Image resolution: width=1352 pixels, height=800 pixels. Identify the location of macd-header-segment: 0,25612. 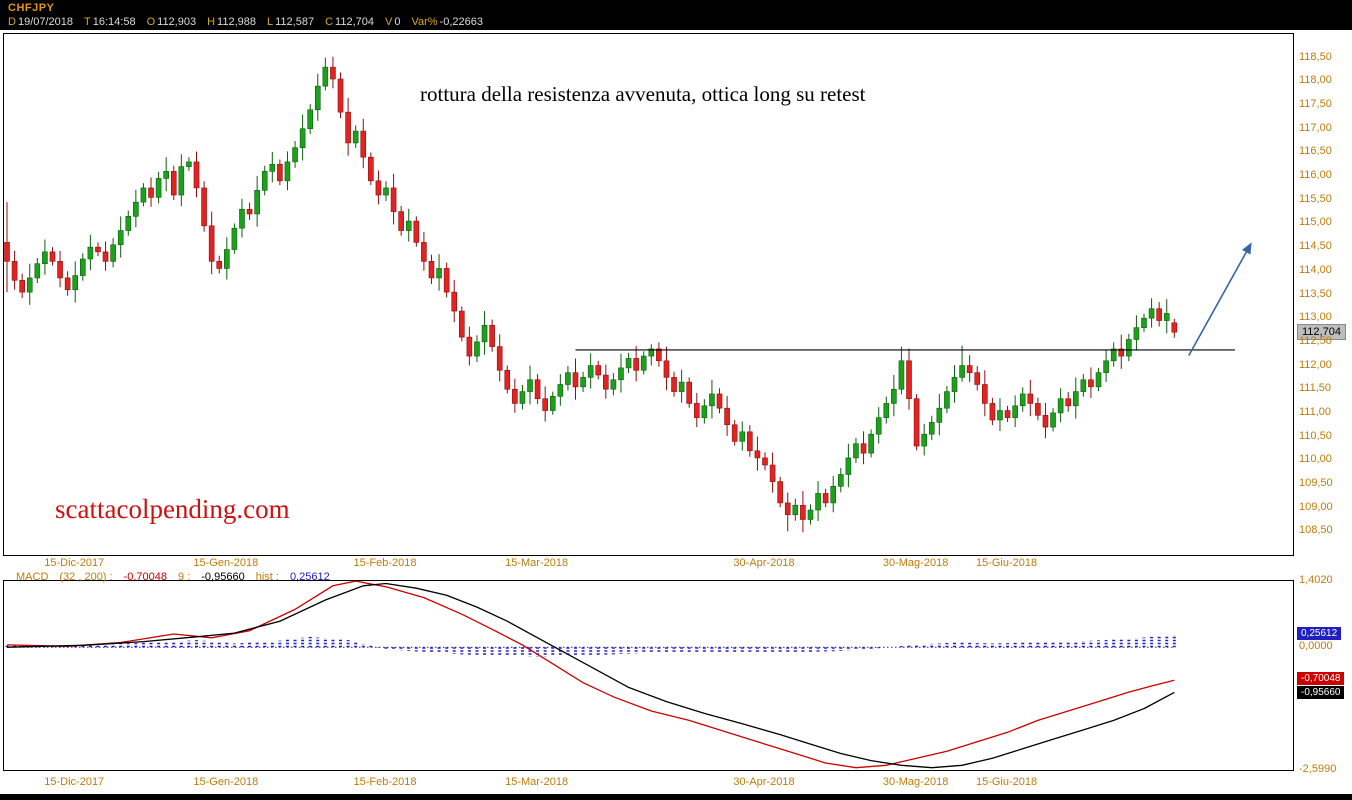
(309, 577).